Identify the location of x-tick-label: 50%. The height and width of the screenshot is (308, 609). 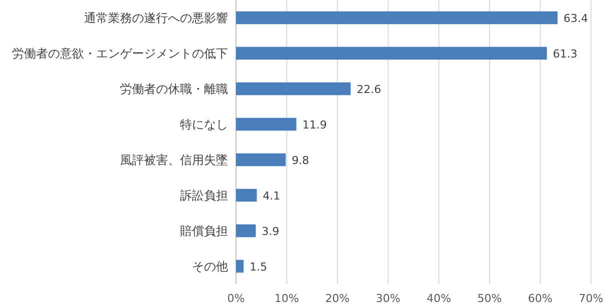
(489, 298).